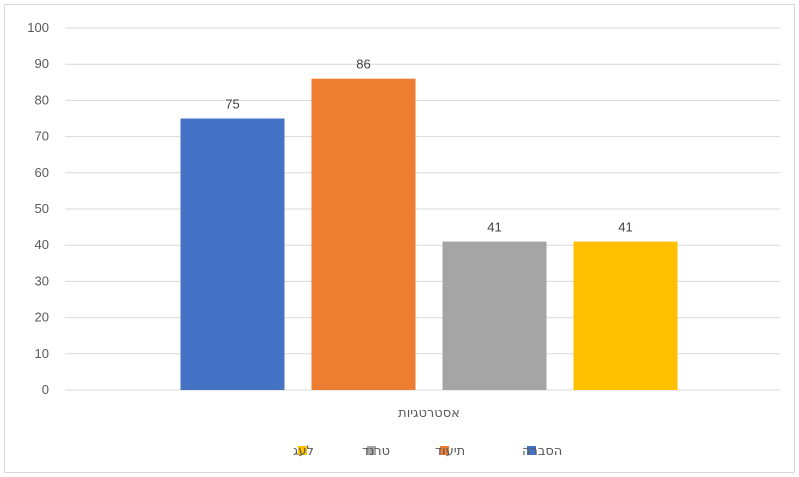  I want to click on legend-item: לעג, so click(303, 451).